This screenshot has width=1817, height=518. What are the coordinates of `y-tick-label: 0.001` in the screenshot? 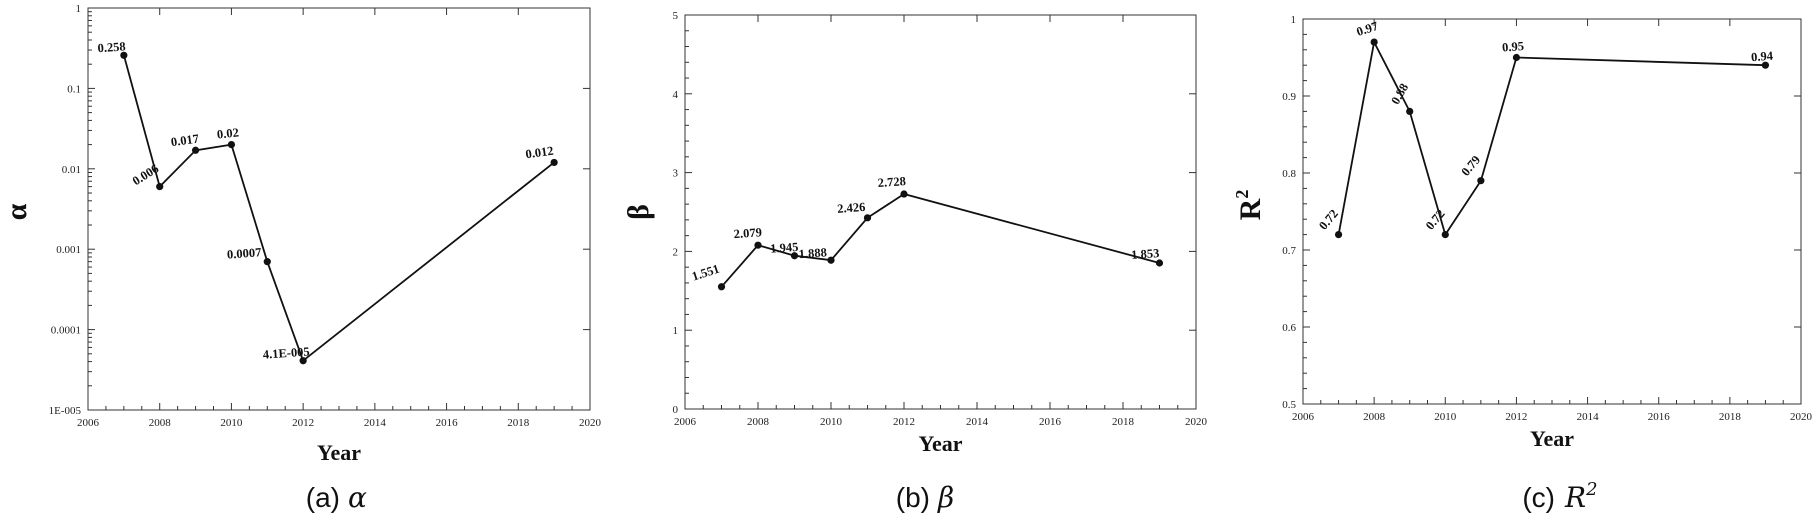 It's located at (68, 250).